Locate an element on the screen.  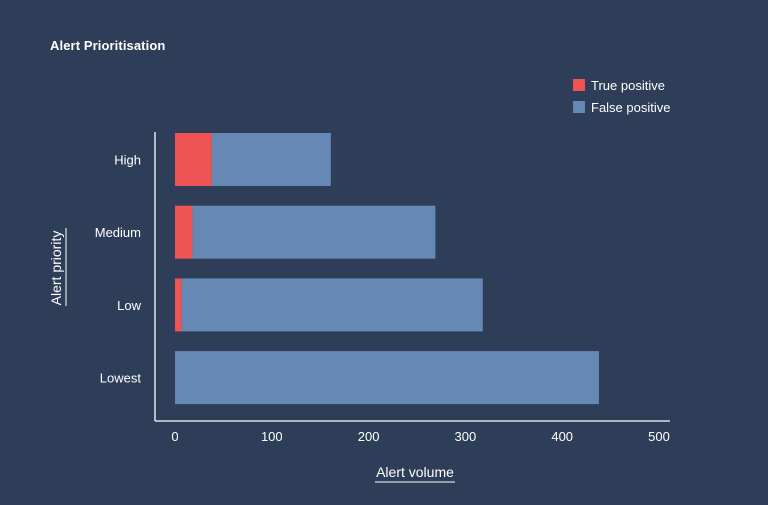
bar-medium-false-positive is located at coordinates (314, 232).